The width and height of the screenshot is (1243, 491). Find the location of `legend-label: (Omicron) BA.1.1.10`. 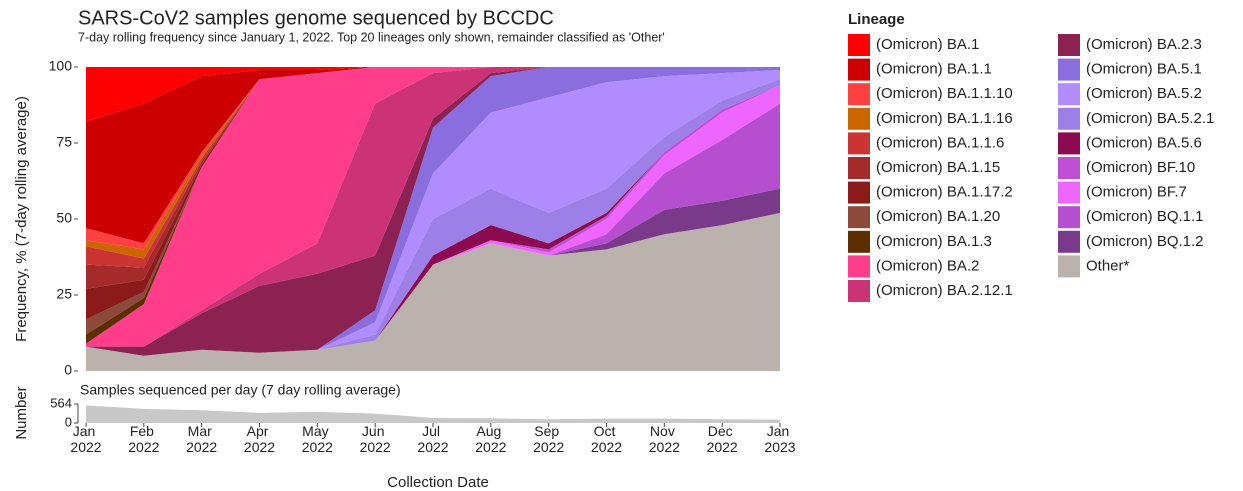

legend-label: (Omicron) BA.1.1.10 is located at coordinates (944, 93).